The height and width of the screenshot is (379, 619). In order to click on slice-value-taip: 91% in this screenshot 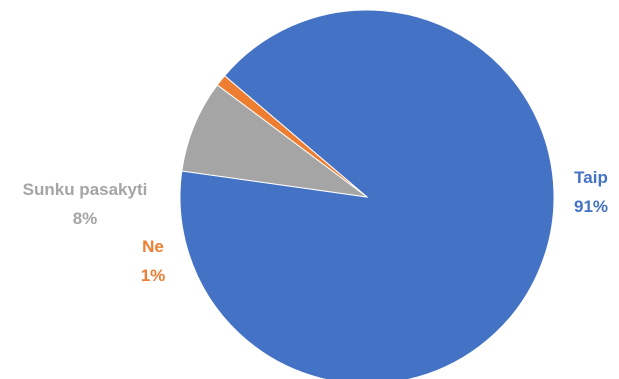, I will do `click(591, 206)`.